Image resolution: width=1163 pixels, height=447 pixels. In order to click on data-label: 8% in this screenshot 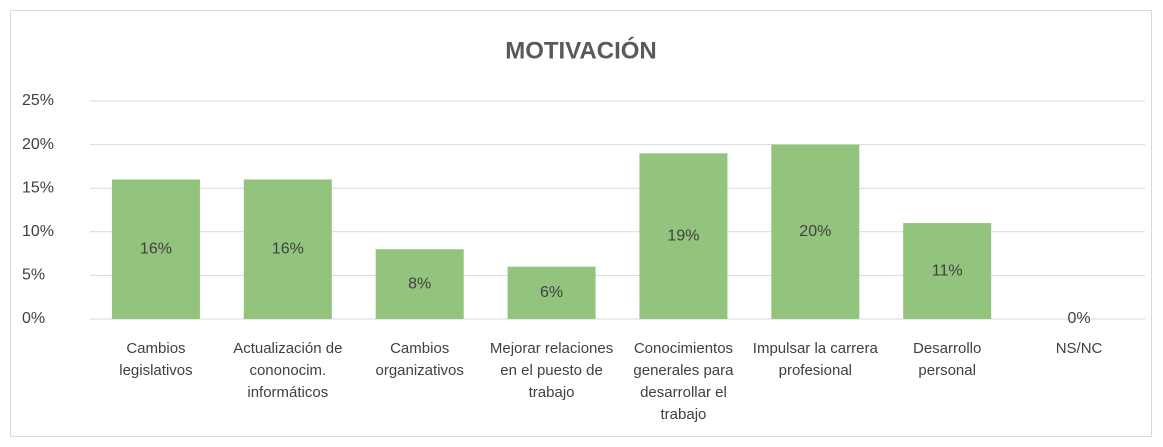, I will do `click(419, 283)`.